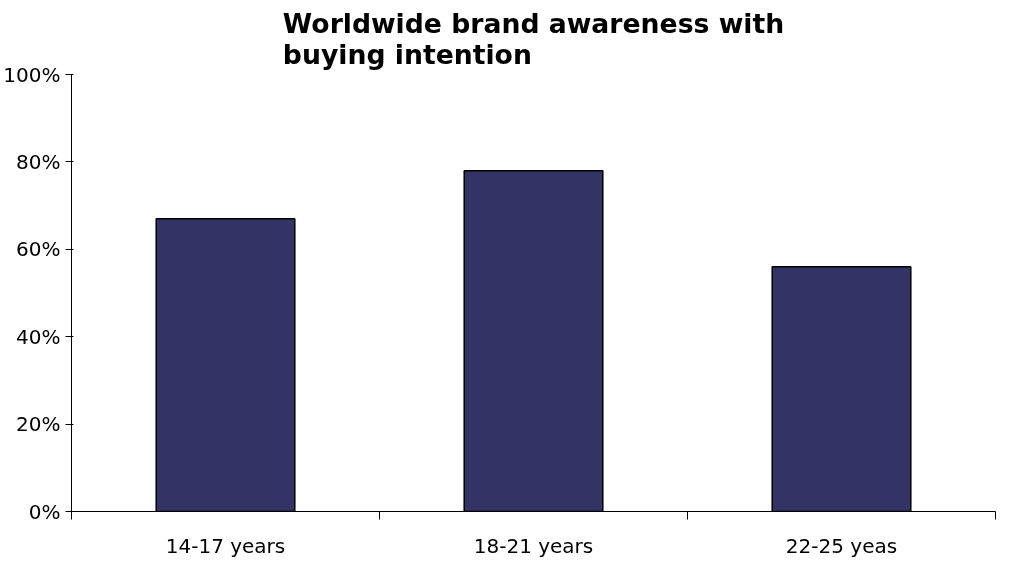 The image size is (1020, 577). Describe the element at coordinates (841, 545) in the screenshot. I see `x-tick-label: 22-25 yeas` at that location.